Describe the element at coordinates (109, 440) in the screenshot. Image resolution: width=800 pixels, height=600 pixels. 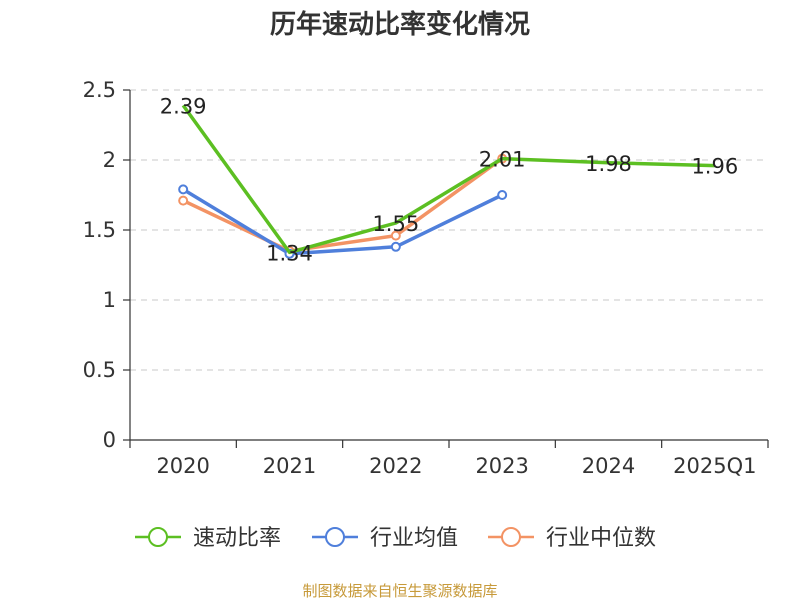
I see `y-tick-label: 0` at that location.